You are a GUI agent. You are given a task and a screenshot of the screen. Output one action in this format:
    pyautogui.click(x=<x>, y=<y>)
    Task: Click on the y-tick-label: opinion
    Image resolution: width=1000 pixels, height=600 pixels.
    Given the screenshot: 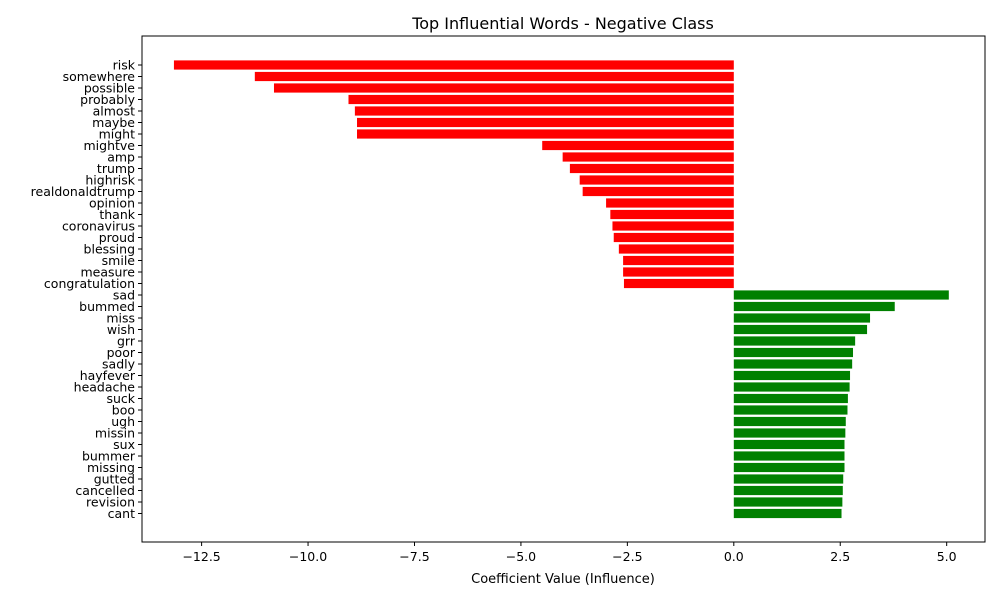 What is the action you would take?
    pyautogui.click(x=112, y=202)
    